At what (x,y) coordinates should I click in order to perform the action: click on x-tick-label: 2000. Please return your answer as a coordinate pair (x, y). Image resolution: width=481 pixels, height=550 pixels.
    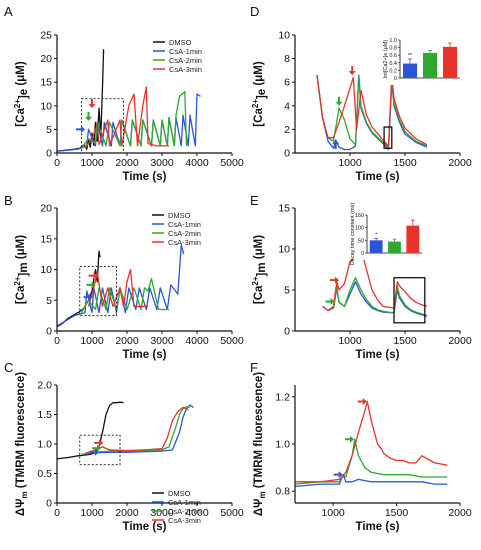
    Looking at the image, I should click on (127, 513).